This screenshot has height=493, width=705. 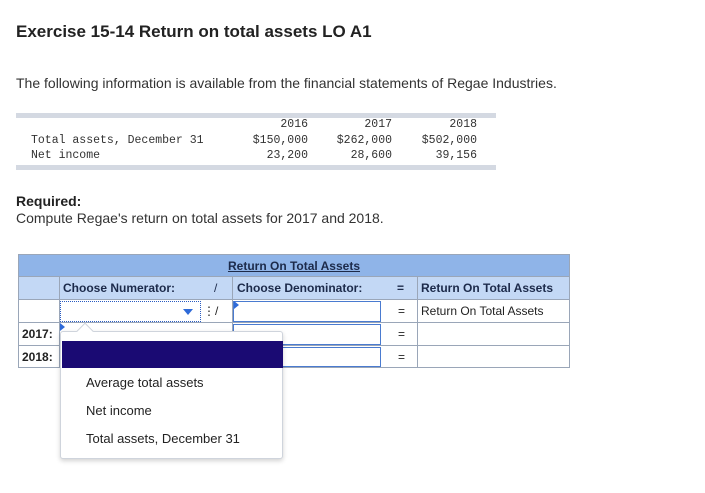 What do you see at coordinates (66, 155) in the screenshot?
I see `row-label: Net income` at bounding box center [66, 155].